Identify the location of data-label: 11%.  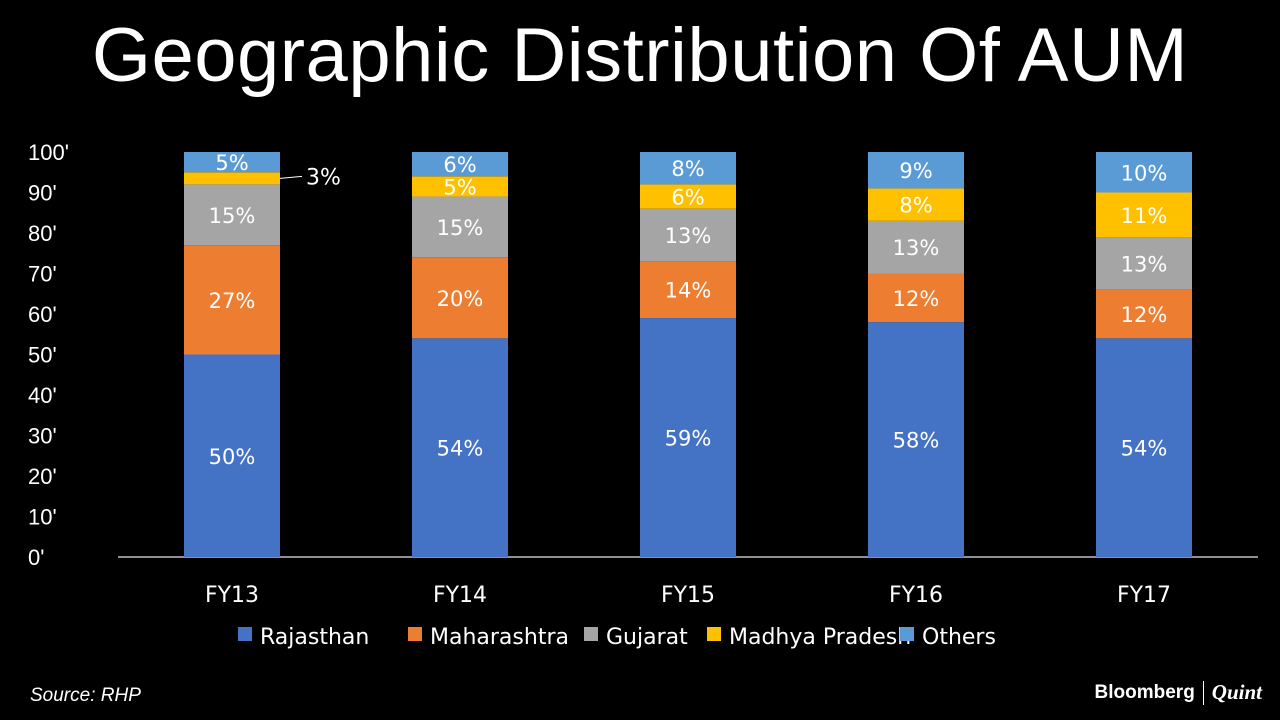
(1144, 216).